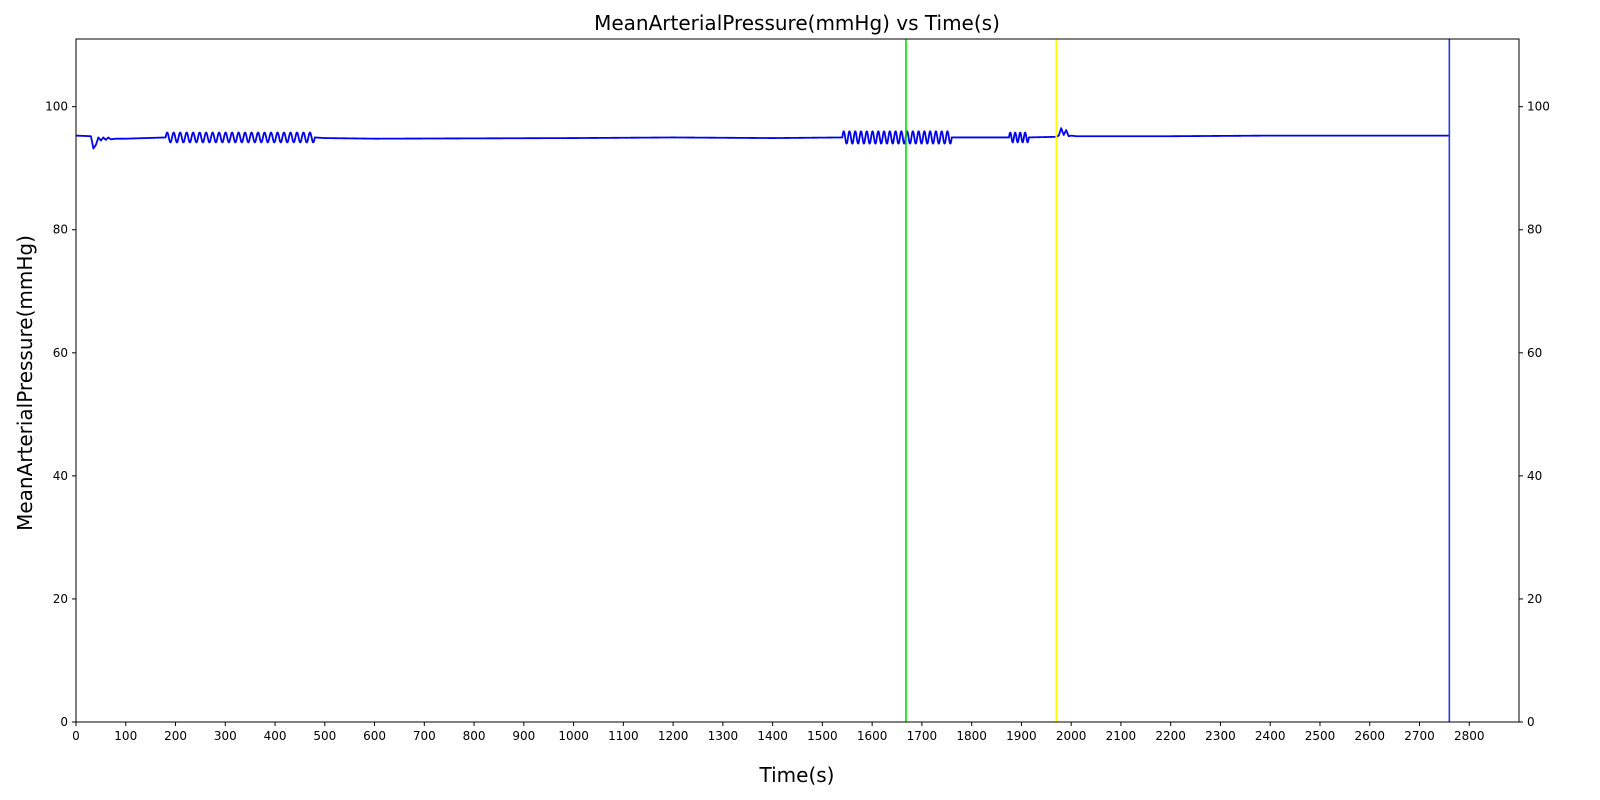 The image size is (1600, 800). What do you see at coordinates (1419, 736) in the screenshot?
I see `x-tick-label: 2700` at bounding box center [1419, 736].